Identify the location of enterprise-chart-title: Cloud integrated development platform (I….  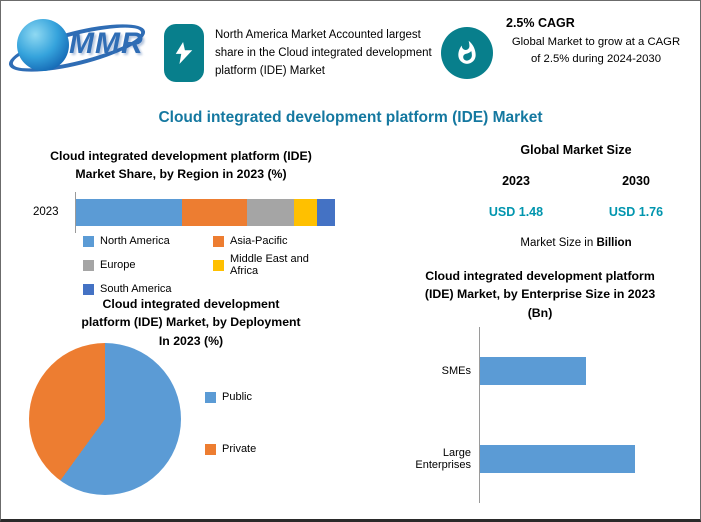
(540, 294).